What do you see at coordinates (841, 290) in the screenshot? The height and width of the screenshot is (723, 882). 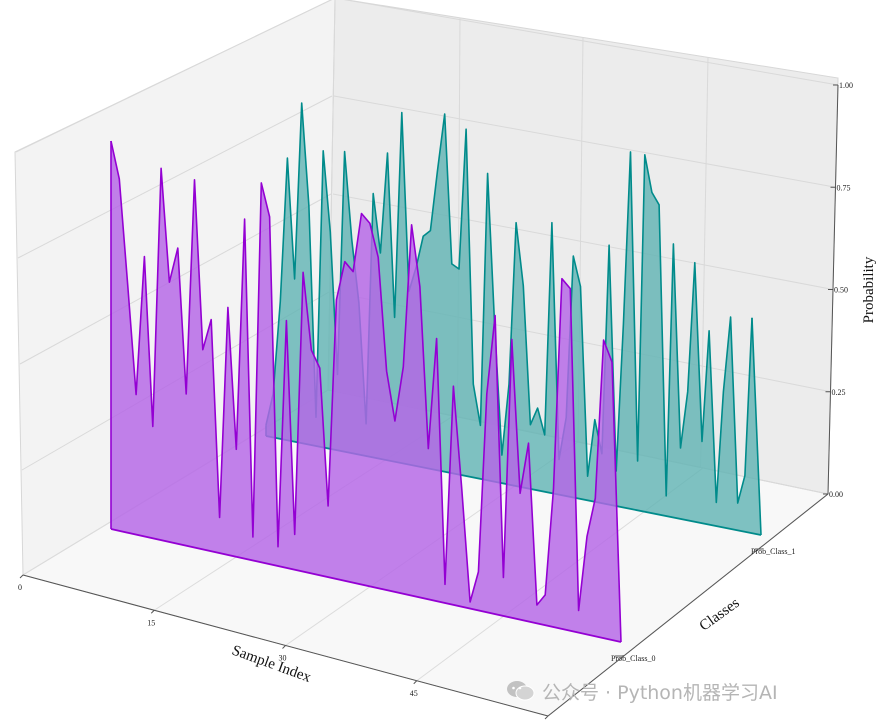 I see `z-tick-label: 0.50` at bounding box center [841, 290].